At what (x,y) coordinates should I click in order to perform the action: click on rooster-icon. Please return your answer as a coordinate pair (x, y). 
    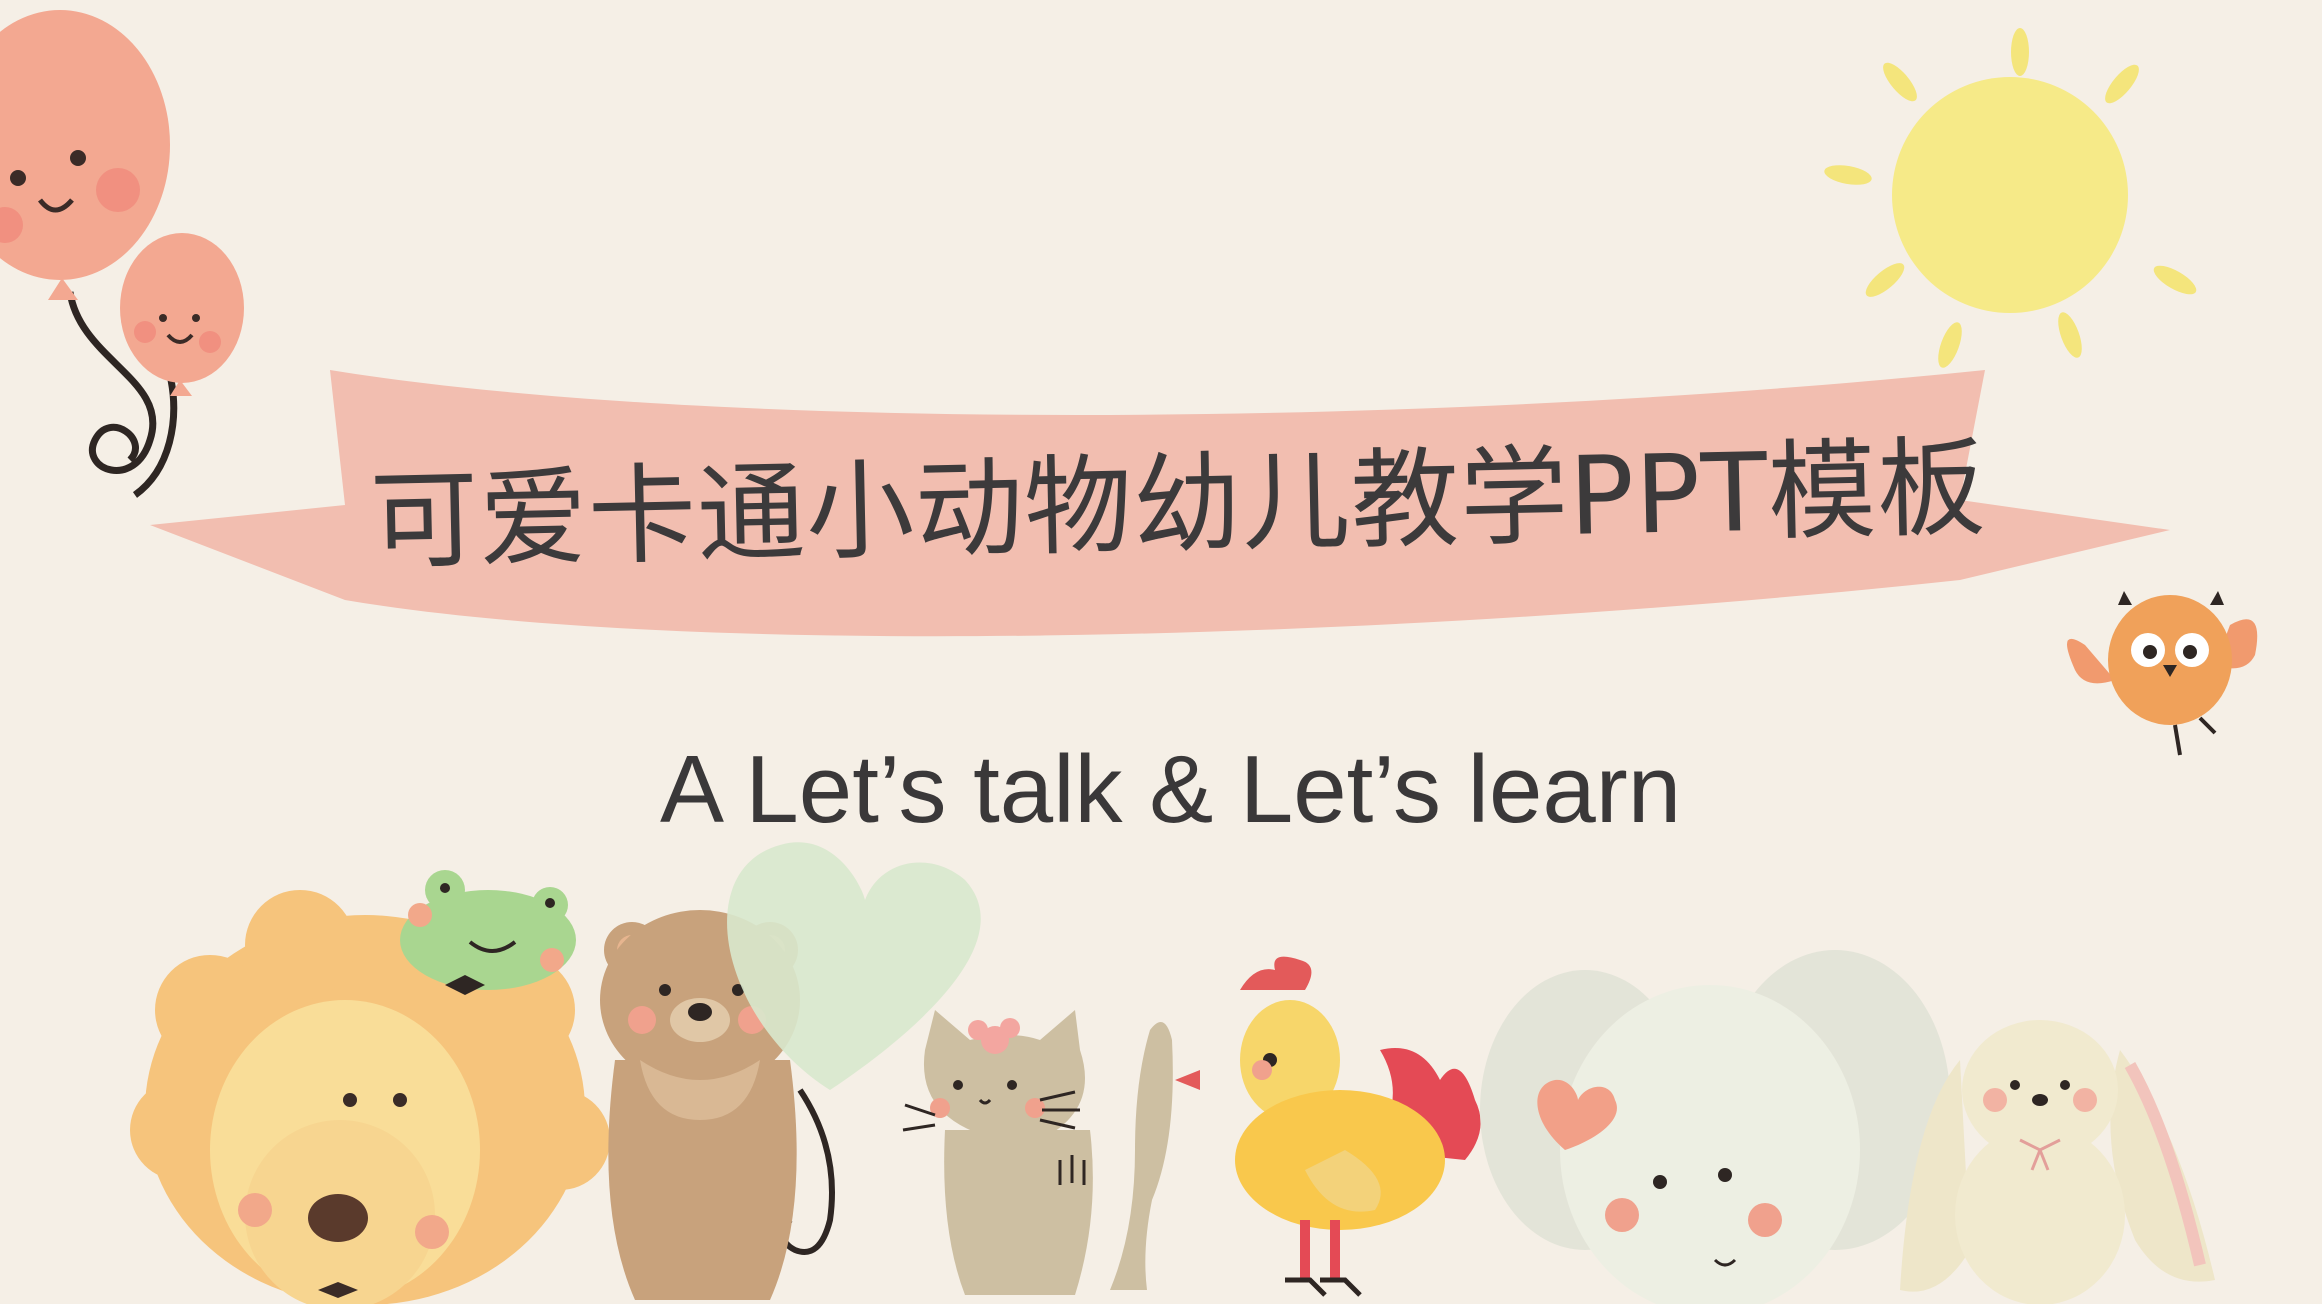
    Looking at the image, I should click on (1328, 1126).